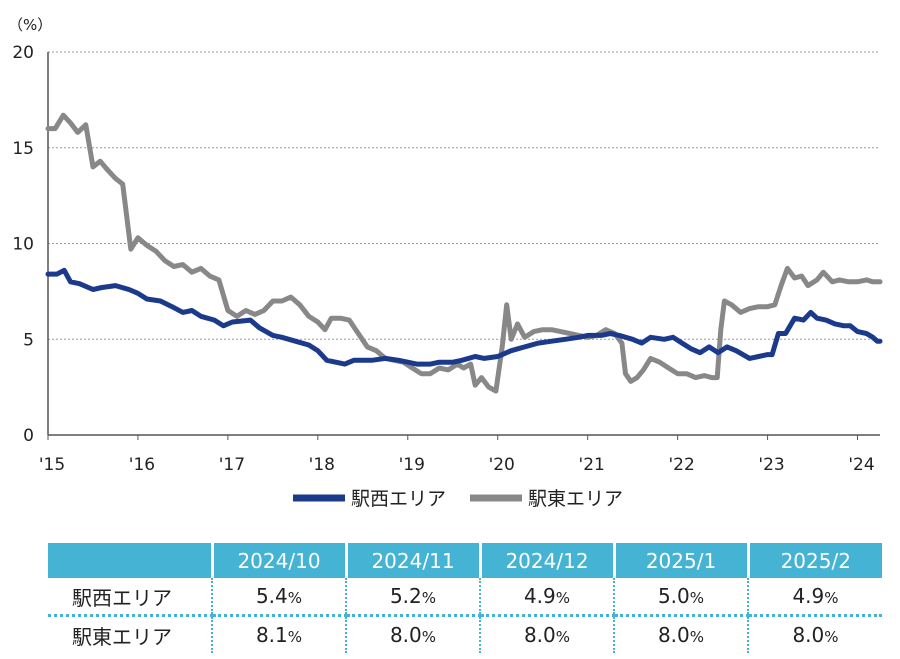  I want to click on x-axis-ticks: '15 '16 '17 '18 '19 '20 '21 '22 '23 '24, so click(457, 455).